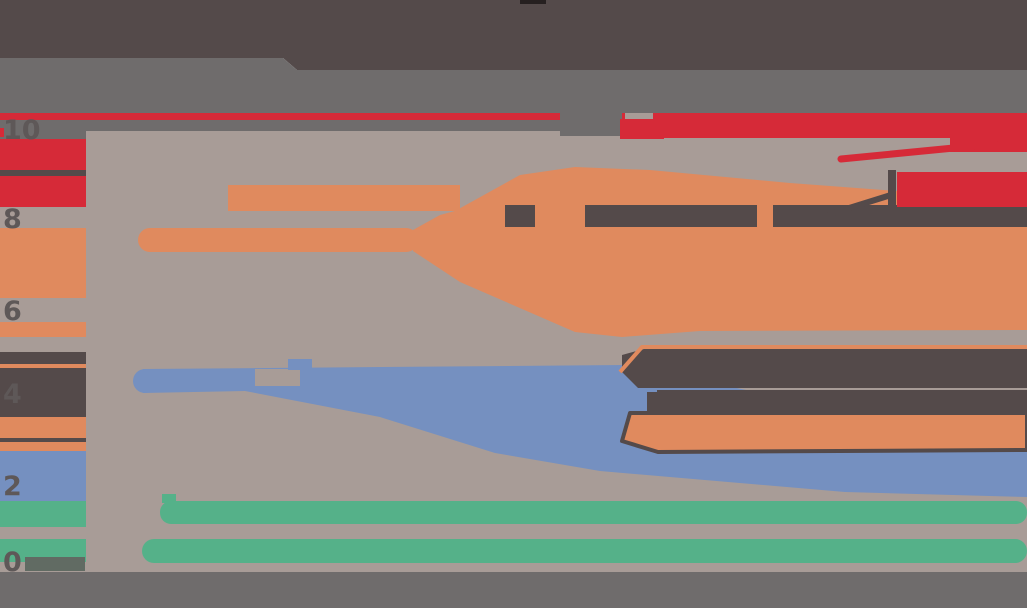  What do you see at coordinates (892, 188) in the screenshot?
I see `annotation-elbow-bar` at bounding box center [892, 188].